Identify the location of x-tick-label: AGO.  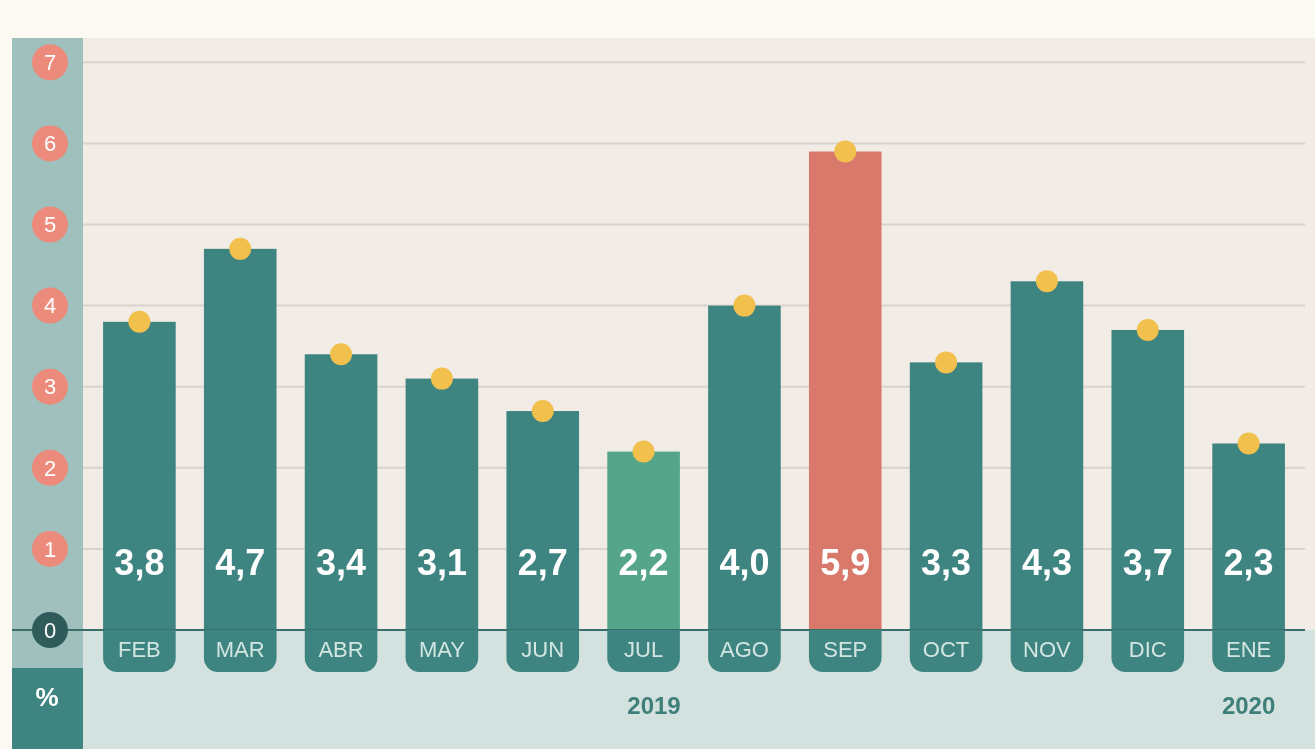
(744, 649).